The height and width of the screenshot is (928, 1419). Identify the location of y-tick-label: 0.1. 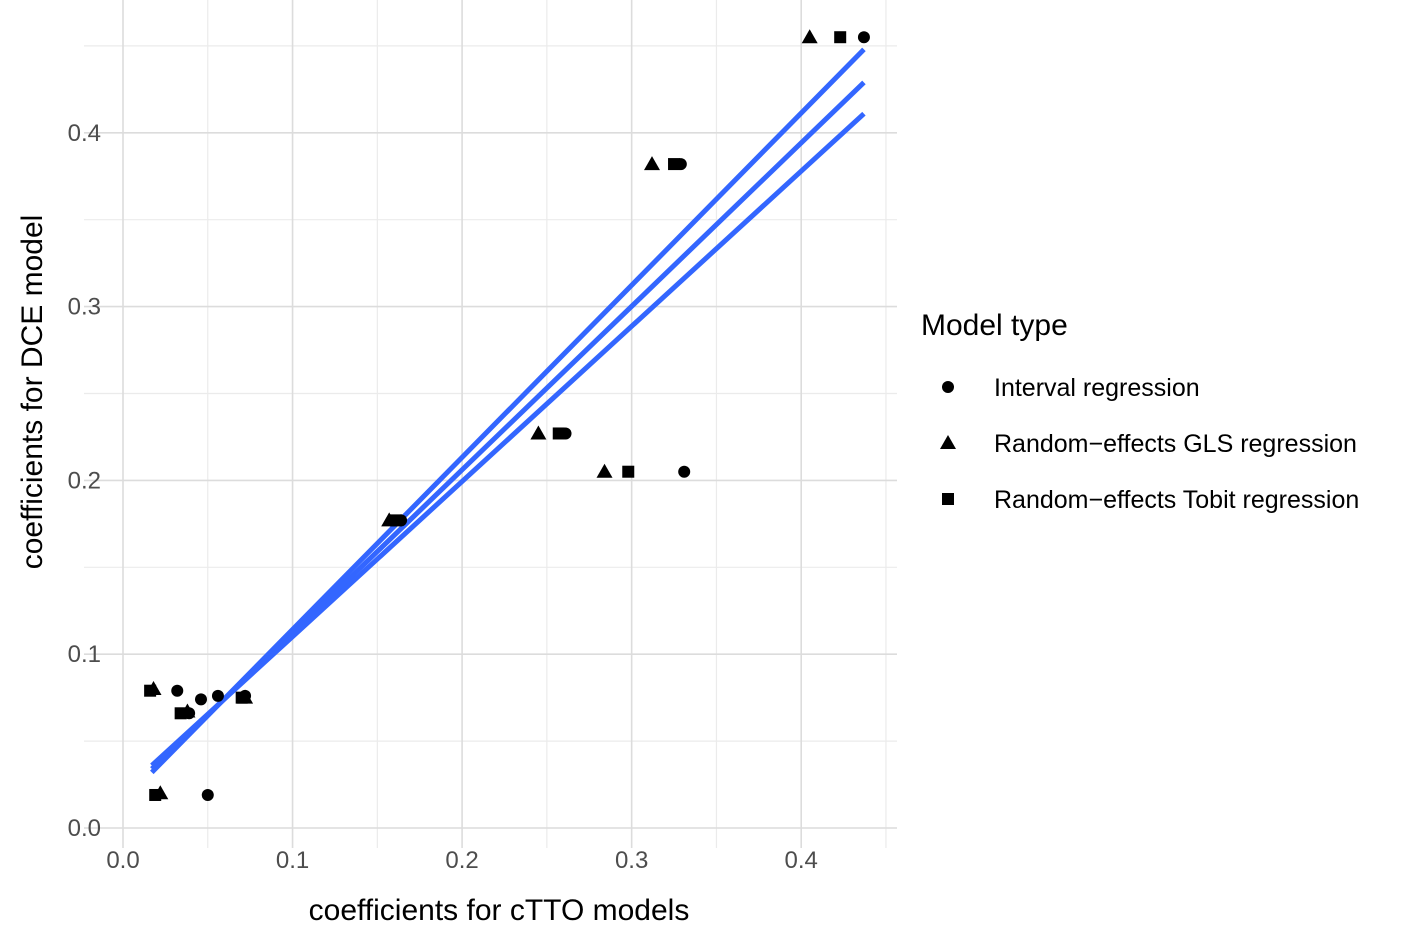
(84, 654).